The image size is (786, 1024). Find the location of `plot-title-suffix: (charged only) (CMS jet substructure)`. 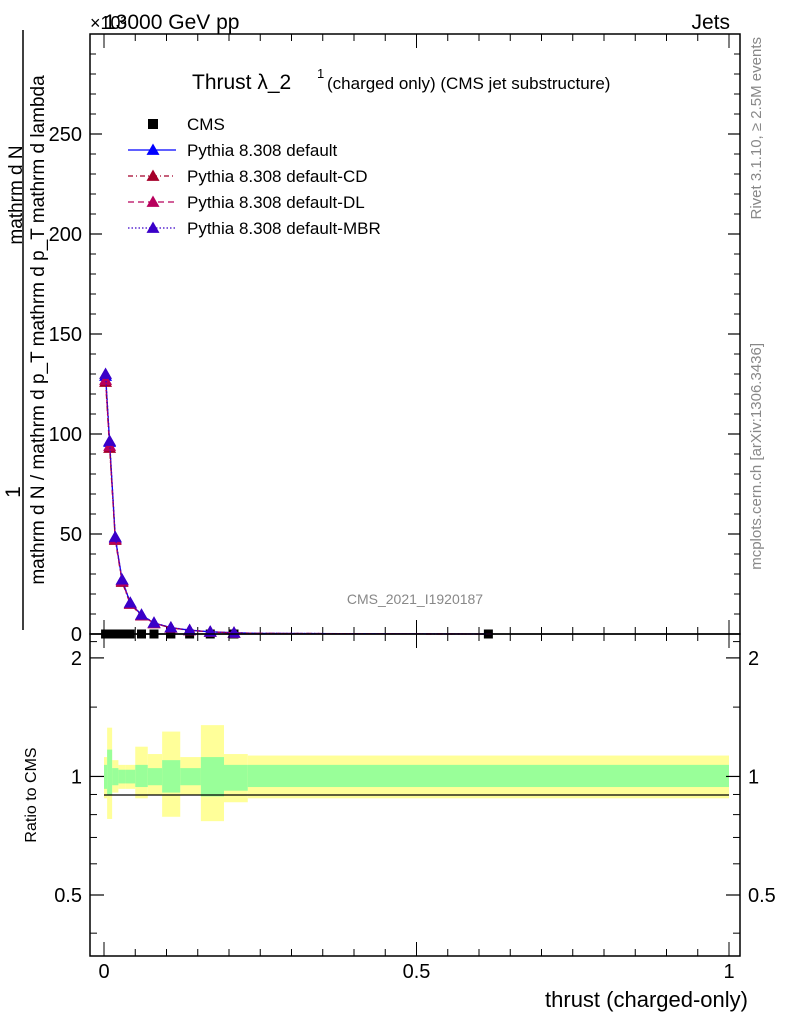

plot-title-suffix: (charged only) (CMS jet substructure) is located at coordinates (468, 83).